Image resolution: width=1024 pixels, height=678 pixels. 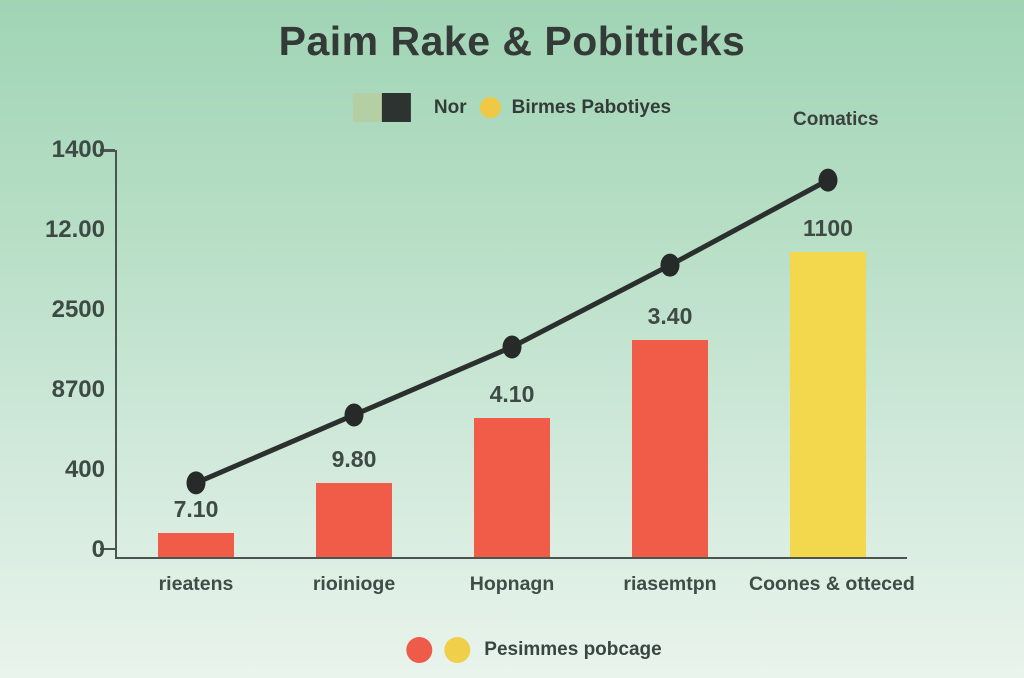 What do you see at coordinates (78, 389) in the screenshot?
I see `y-tick-label: 8700` at bounding box center [78, 389].